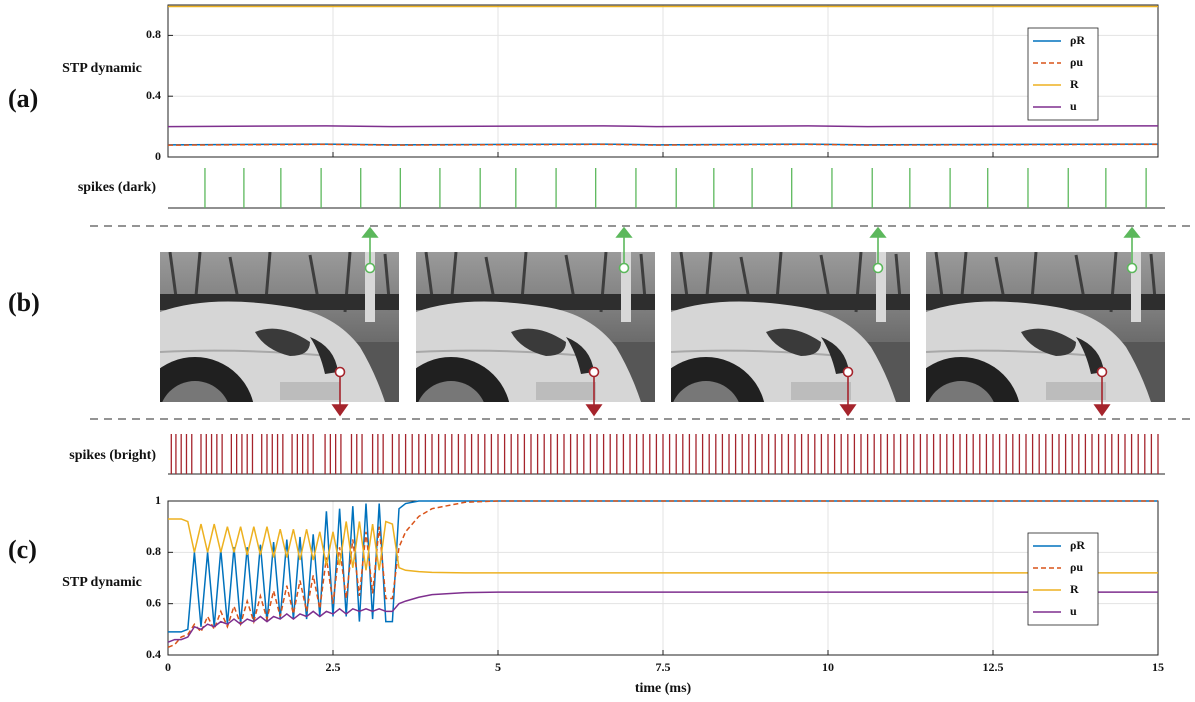 Image resolution: width=1195 pixels, height=702 pixels. Describe the element at coordinates (116, 187) in the screenshot. I see `y-axis-label: spikes (dark)` at that location.